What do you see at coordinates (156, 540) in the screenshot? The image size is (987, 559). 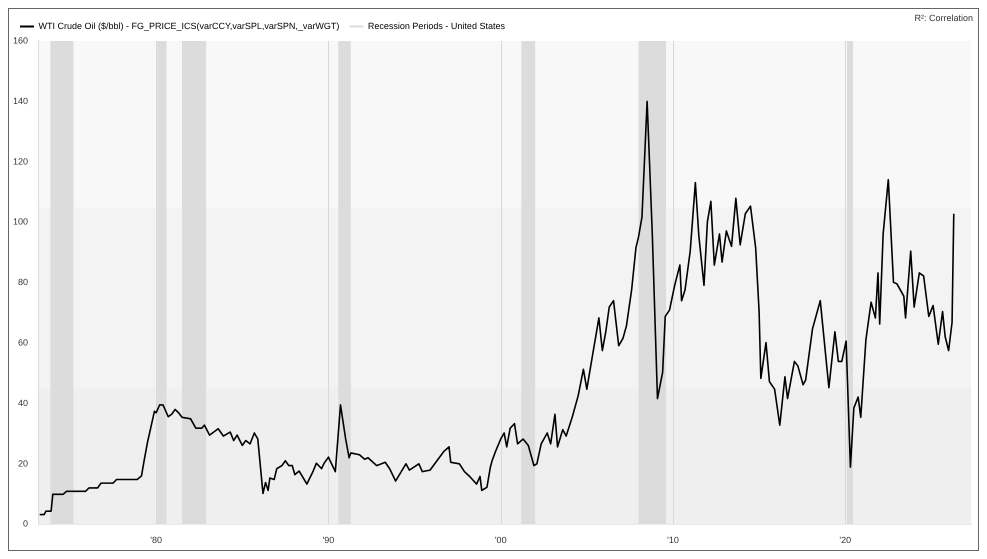 I see `x-tick-label: '80` at bounding box center [156, 540].